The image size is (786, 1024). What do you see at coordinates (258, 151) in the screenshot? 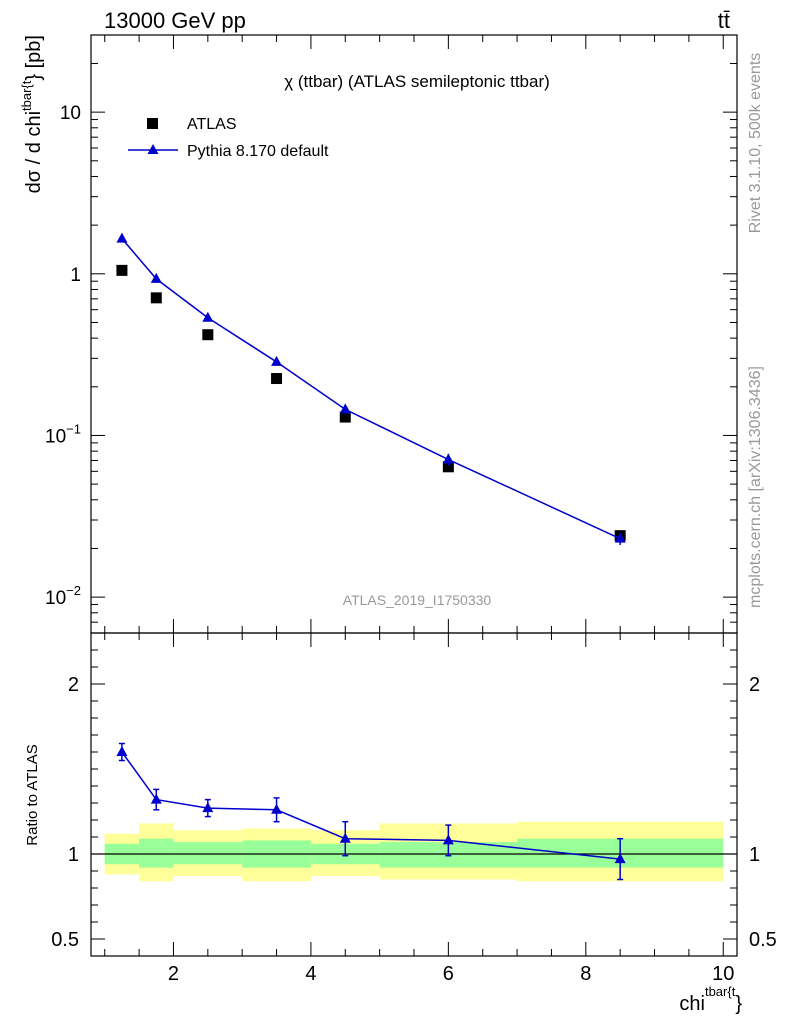
I see `legend-label-pythia: Pythia 8.170 default` at bounding box center [258, 151].